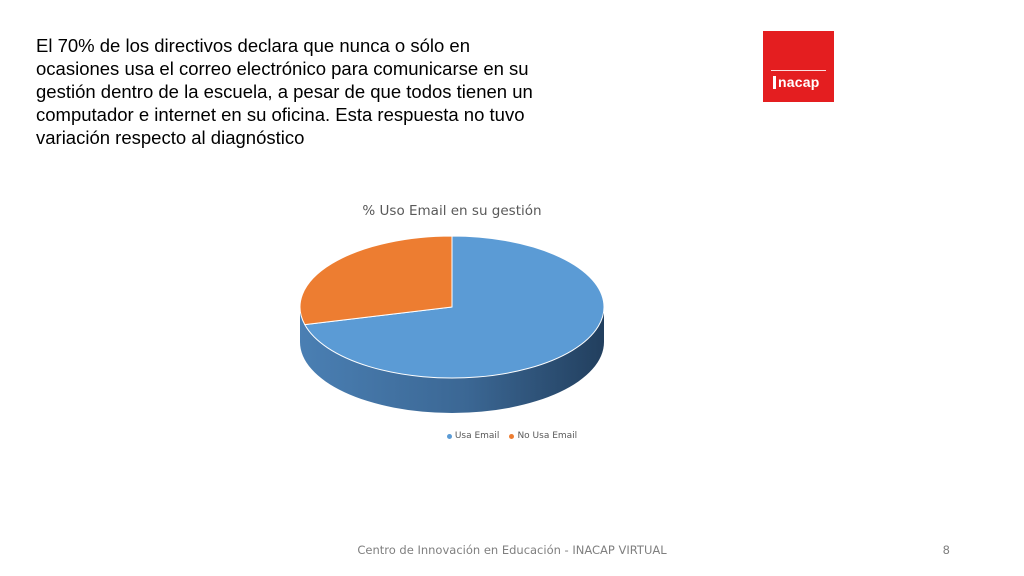 This screenshot has width=1024, height=576. What do you see at coordinates (452, 360) in the screenshot?
I see `pie-side-usa-email` at bounding box center [452, 360].